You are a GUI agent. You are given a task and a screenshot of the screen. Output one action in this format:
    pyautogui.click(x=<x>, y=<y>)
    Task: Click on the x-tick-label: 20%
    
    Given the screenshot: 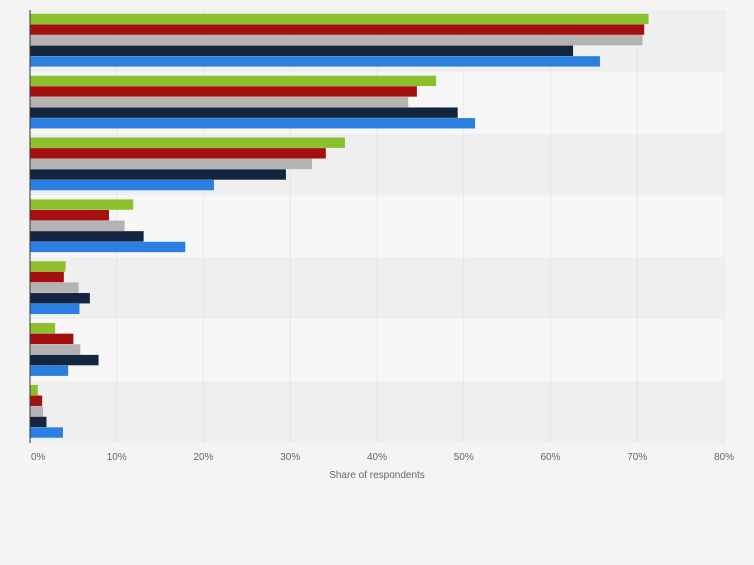 What is the action you would take?
    pyautogui.click(x=203, y=457)
    